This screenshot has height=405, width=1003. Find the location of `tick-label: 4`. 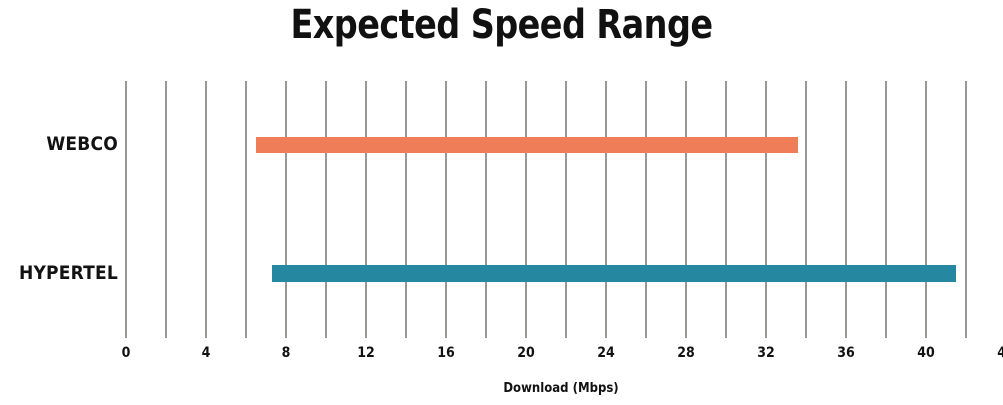

tick-label: 4 is located at coordinates (206, 353).